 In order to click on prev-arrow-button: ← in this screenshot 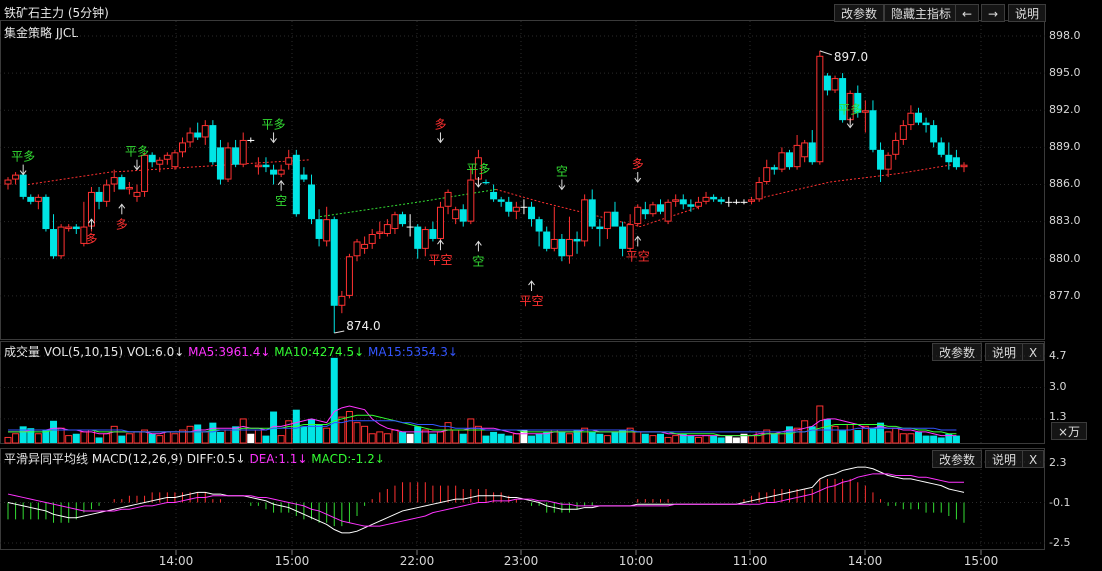, I will do `click(967, 13)`.